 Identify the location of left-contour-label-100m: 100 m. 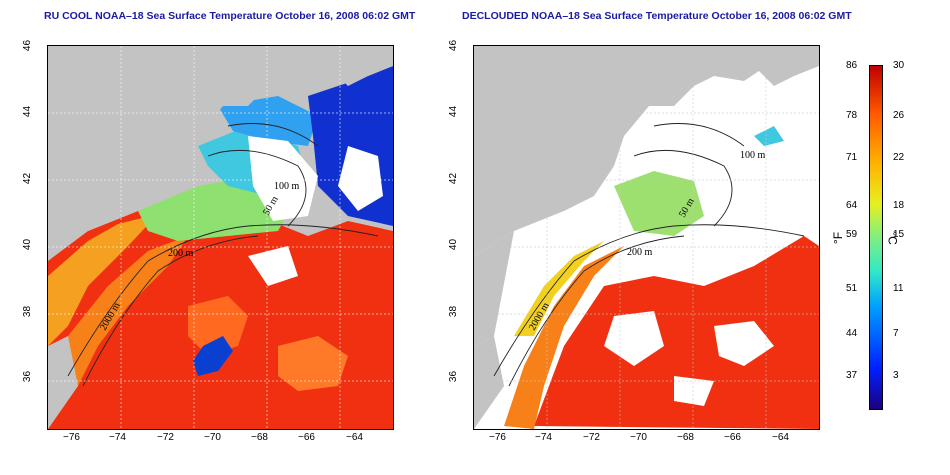
(287, 186).